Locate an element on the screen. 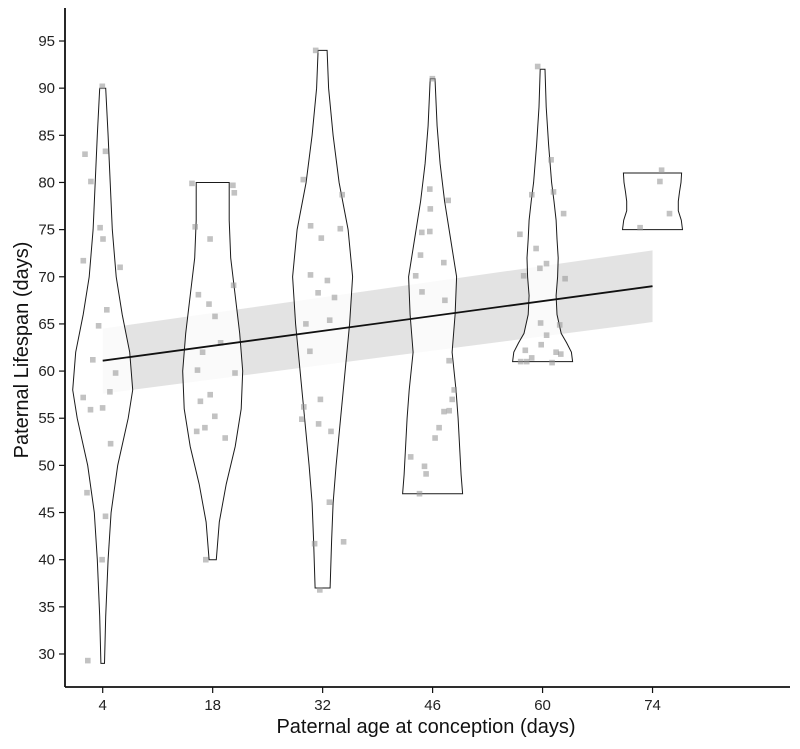 The width and height of the screenshot is (800, 749). y-tick-label: 55 is located at coordinates (46, 418).